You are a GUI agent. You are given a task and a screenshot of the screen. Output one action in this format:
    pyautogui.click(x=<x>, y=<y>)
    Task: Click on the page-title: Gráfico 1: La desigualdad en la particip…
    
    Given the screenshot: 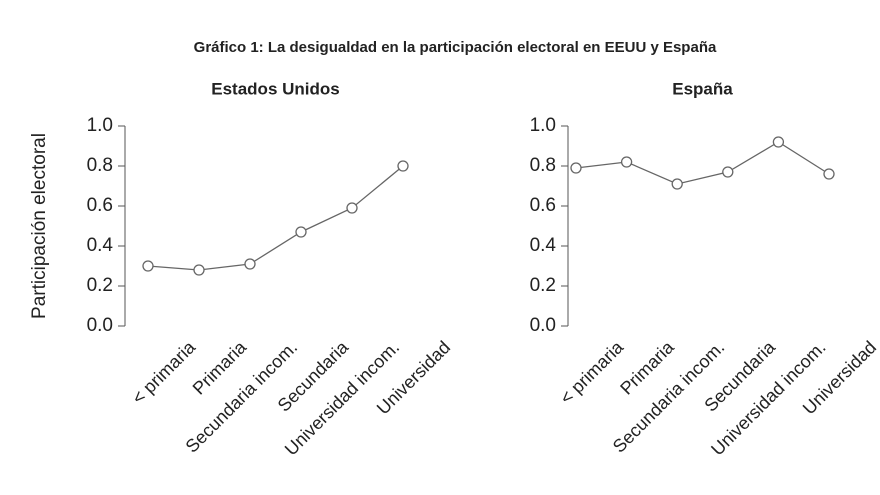 What is the action you would take?
    pyautogui.click(x=455, y=47)
    